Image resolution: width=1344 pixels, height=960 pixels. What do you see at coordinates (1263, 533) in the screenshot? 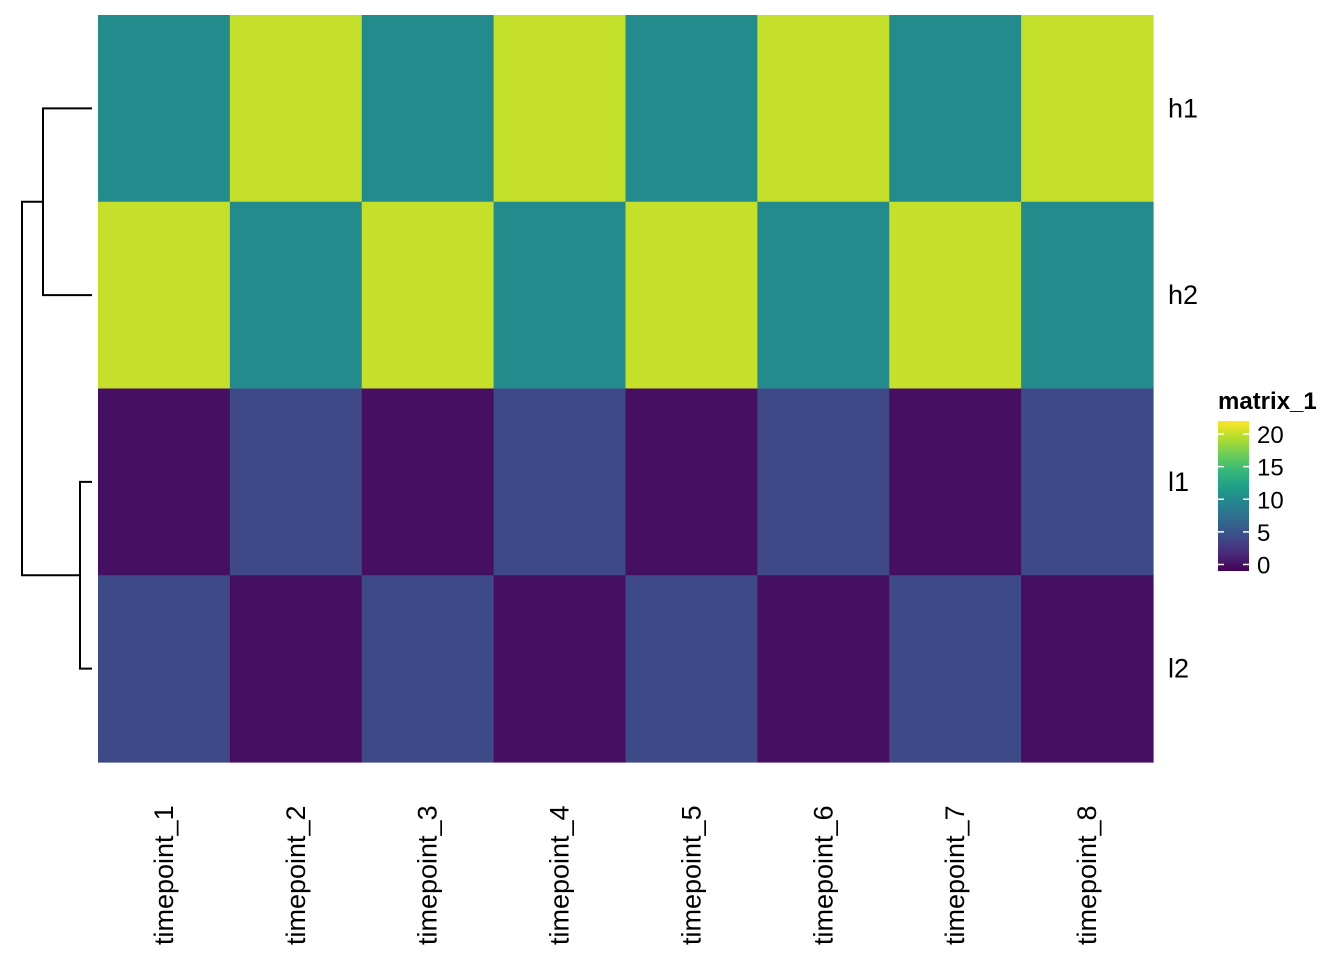
I see `legend-tick-label-5: 5` at bounding box center [1263, 533].